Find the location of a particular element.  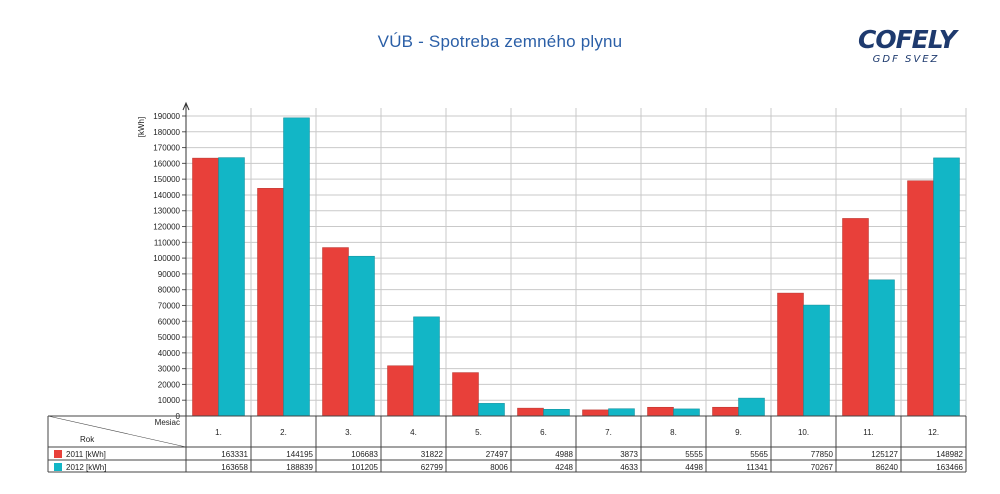

cofely-logo: COFELY GDF SVEZ is located at coordinates (907, 47).